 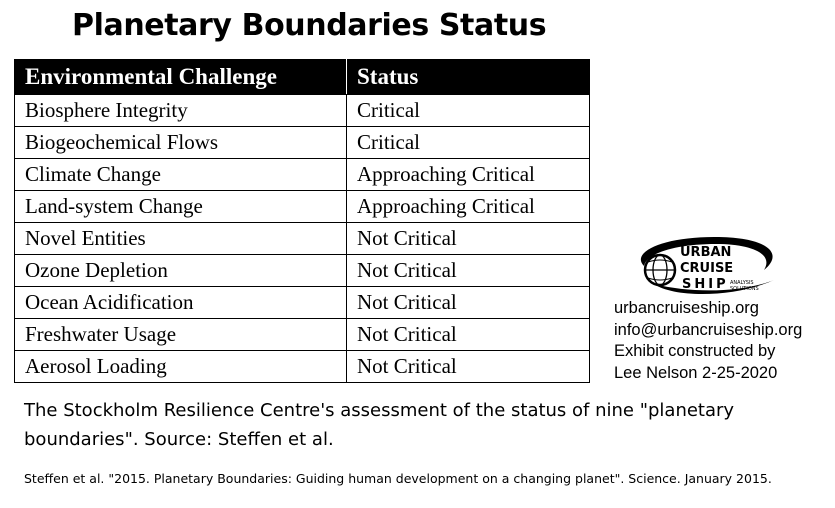 What do you see at coordinates (696, 372) in the screenshot?
I see `credit-line-2: Lee Nelson 2-25-2020` at bounding box center [696, 372].